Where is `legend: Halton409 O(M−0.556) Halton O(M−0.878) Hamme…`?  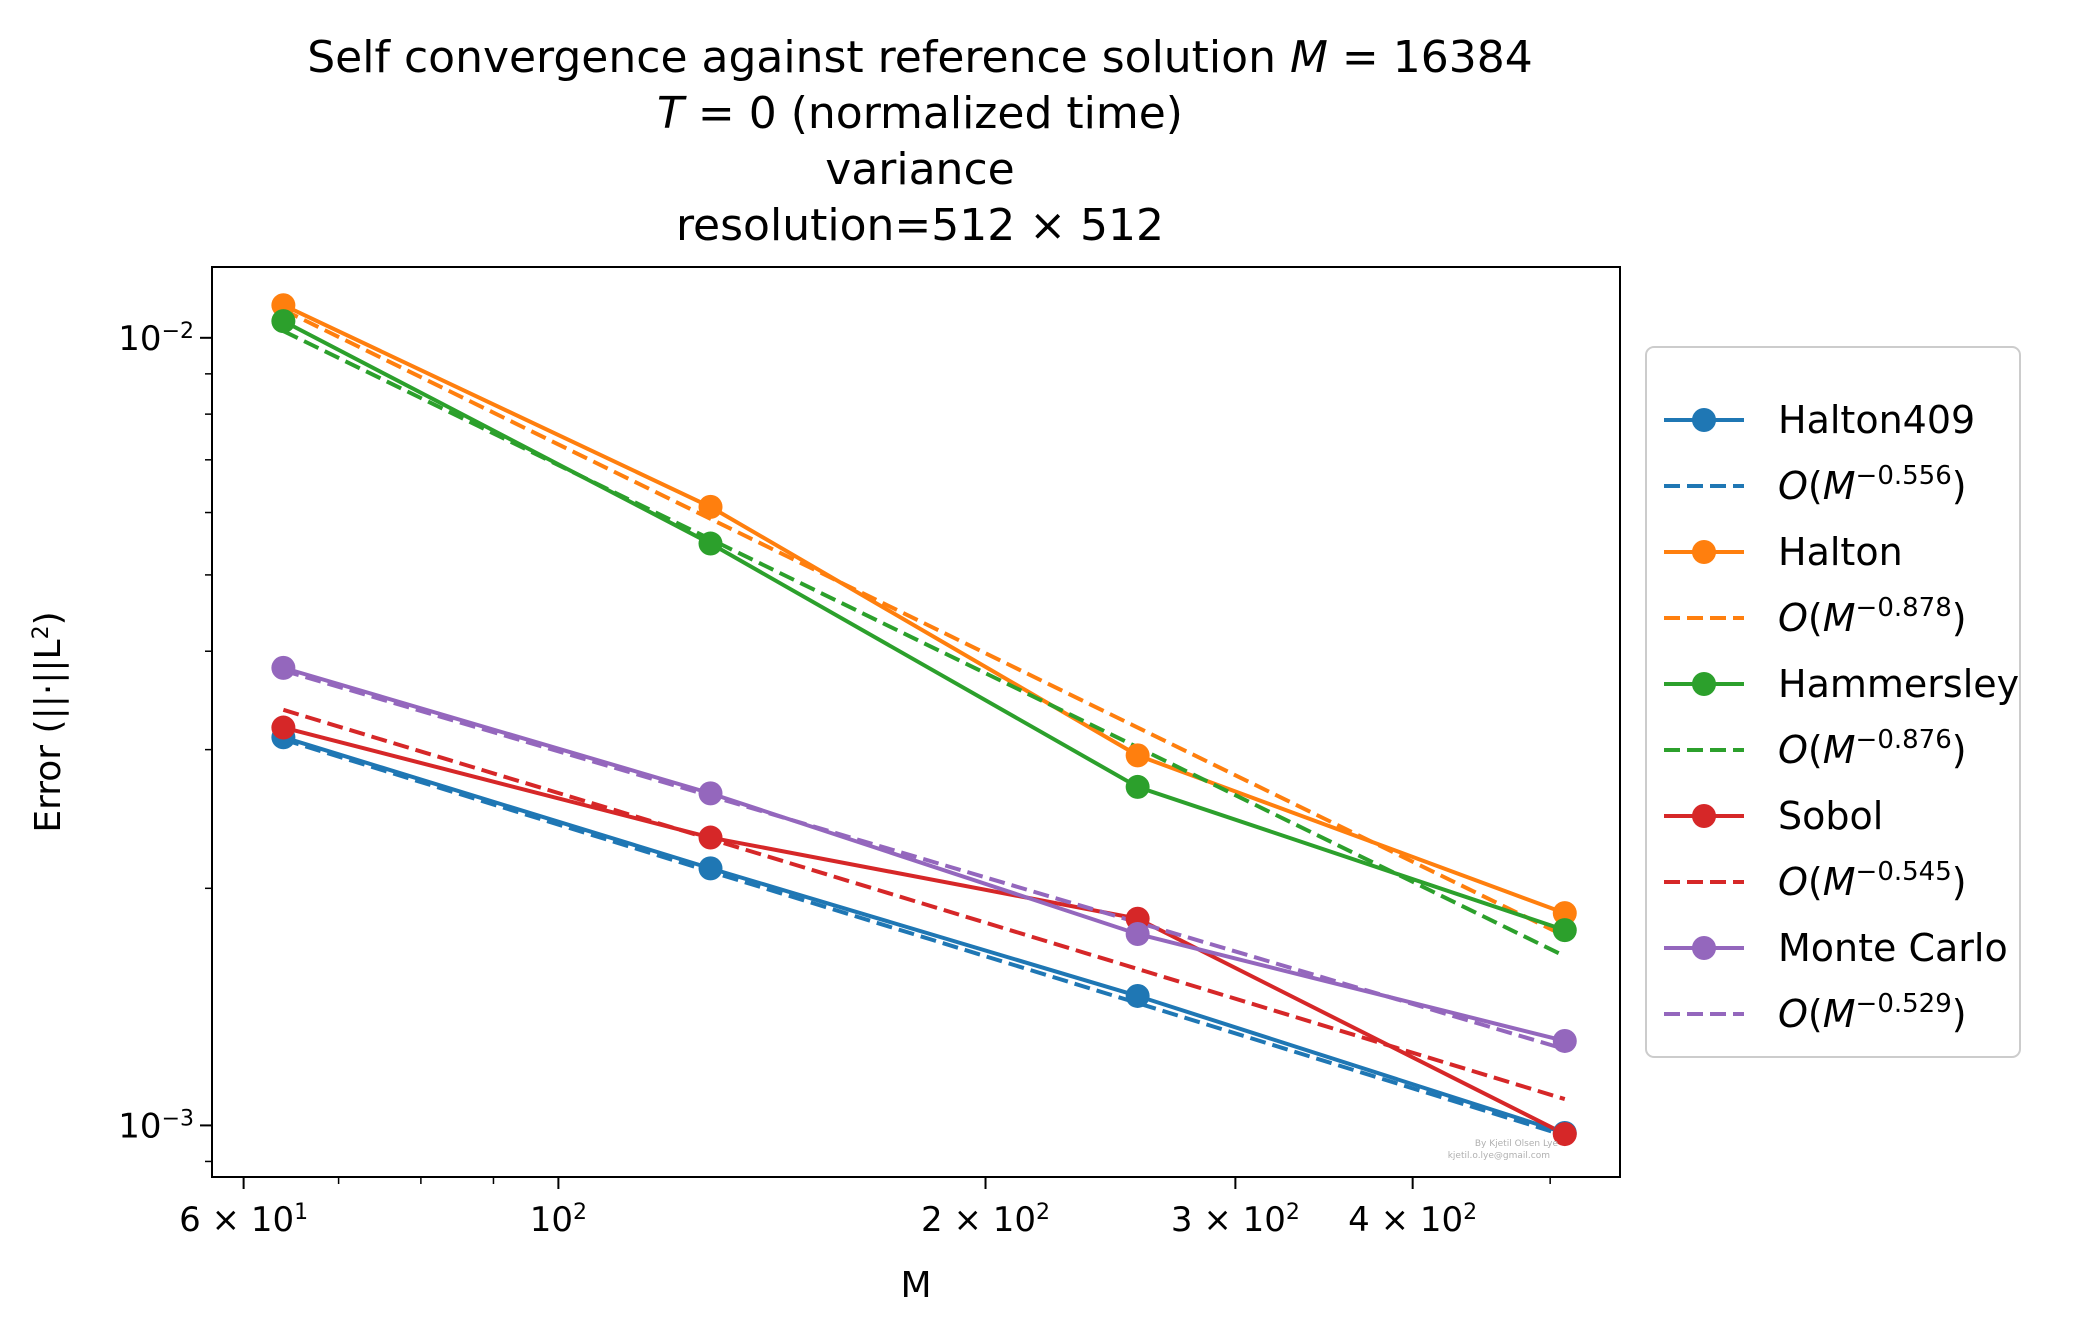
legend: Halton409 O(M−0.556) Halton O(M−0.878) Hamme… is located at coordinates (1833, 702).